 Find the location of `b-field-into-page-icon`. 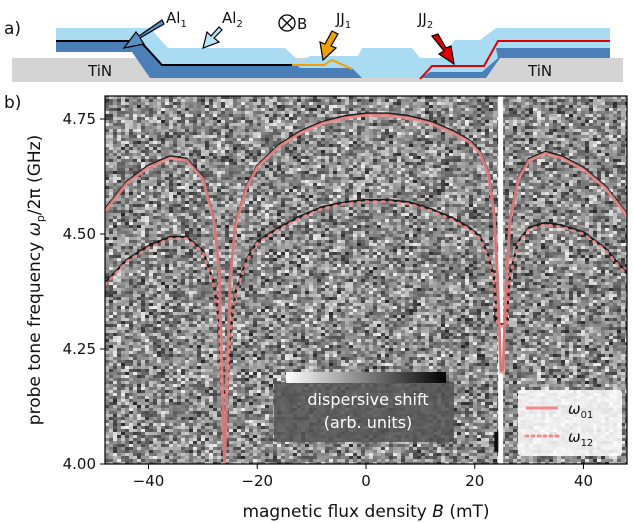

b-field-into-page-icon is located at coordinates (287, 23).